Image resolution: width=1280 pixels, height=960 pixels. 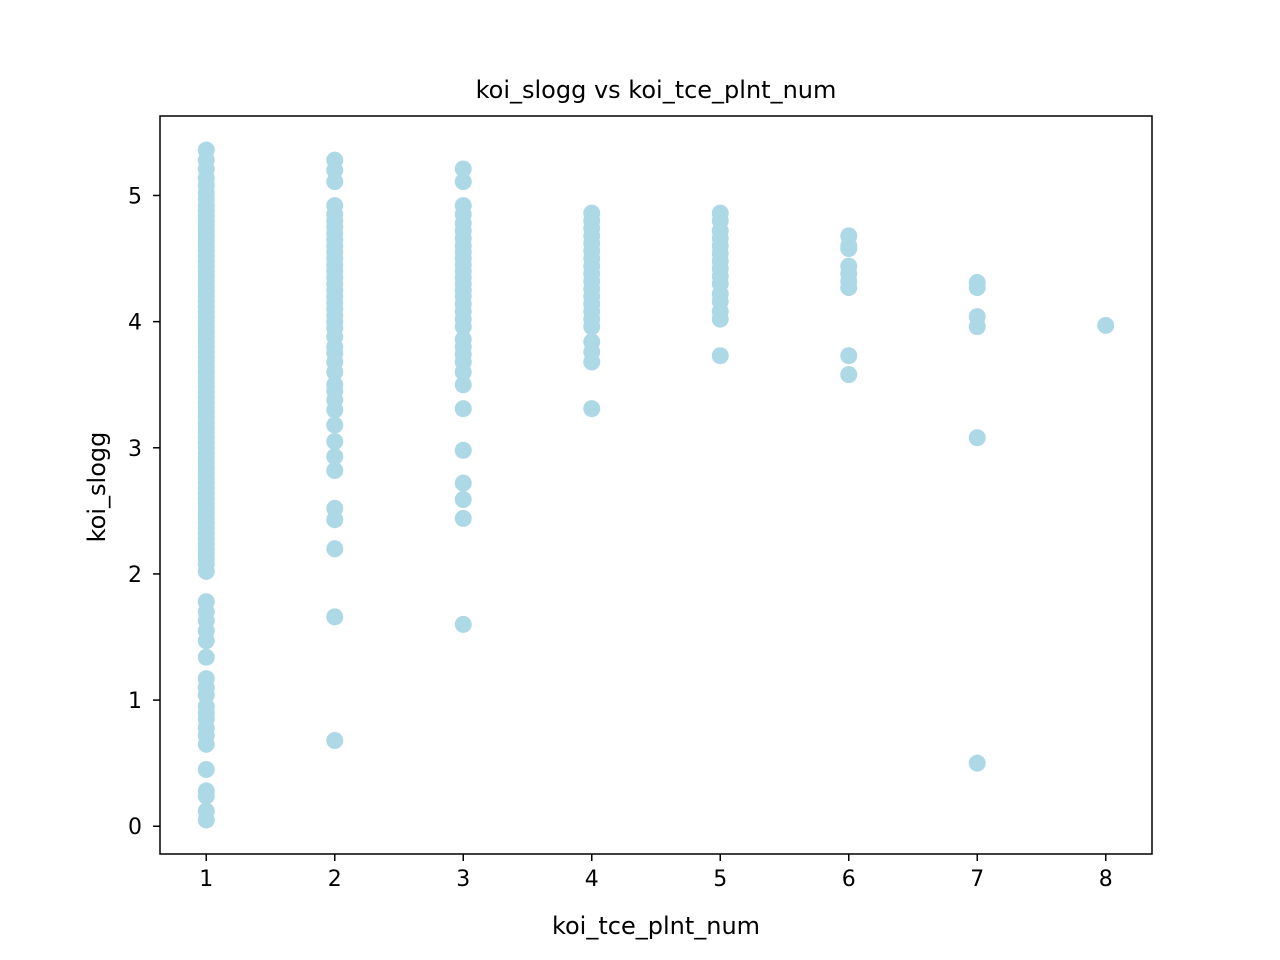 I want to click on x-tick-label: 1, so click(x=206, y=879).